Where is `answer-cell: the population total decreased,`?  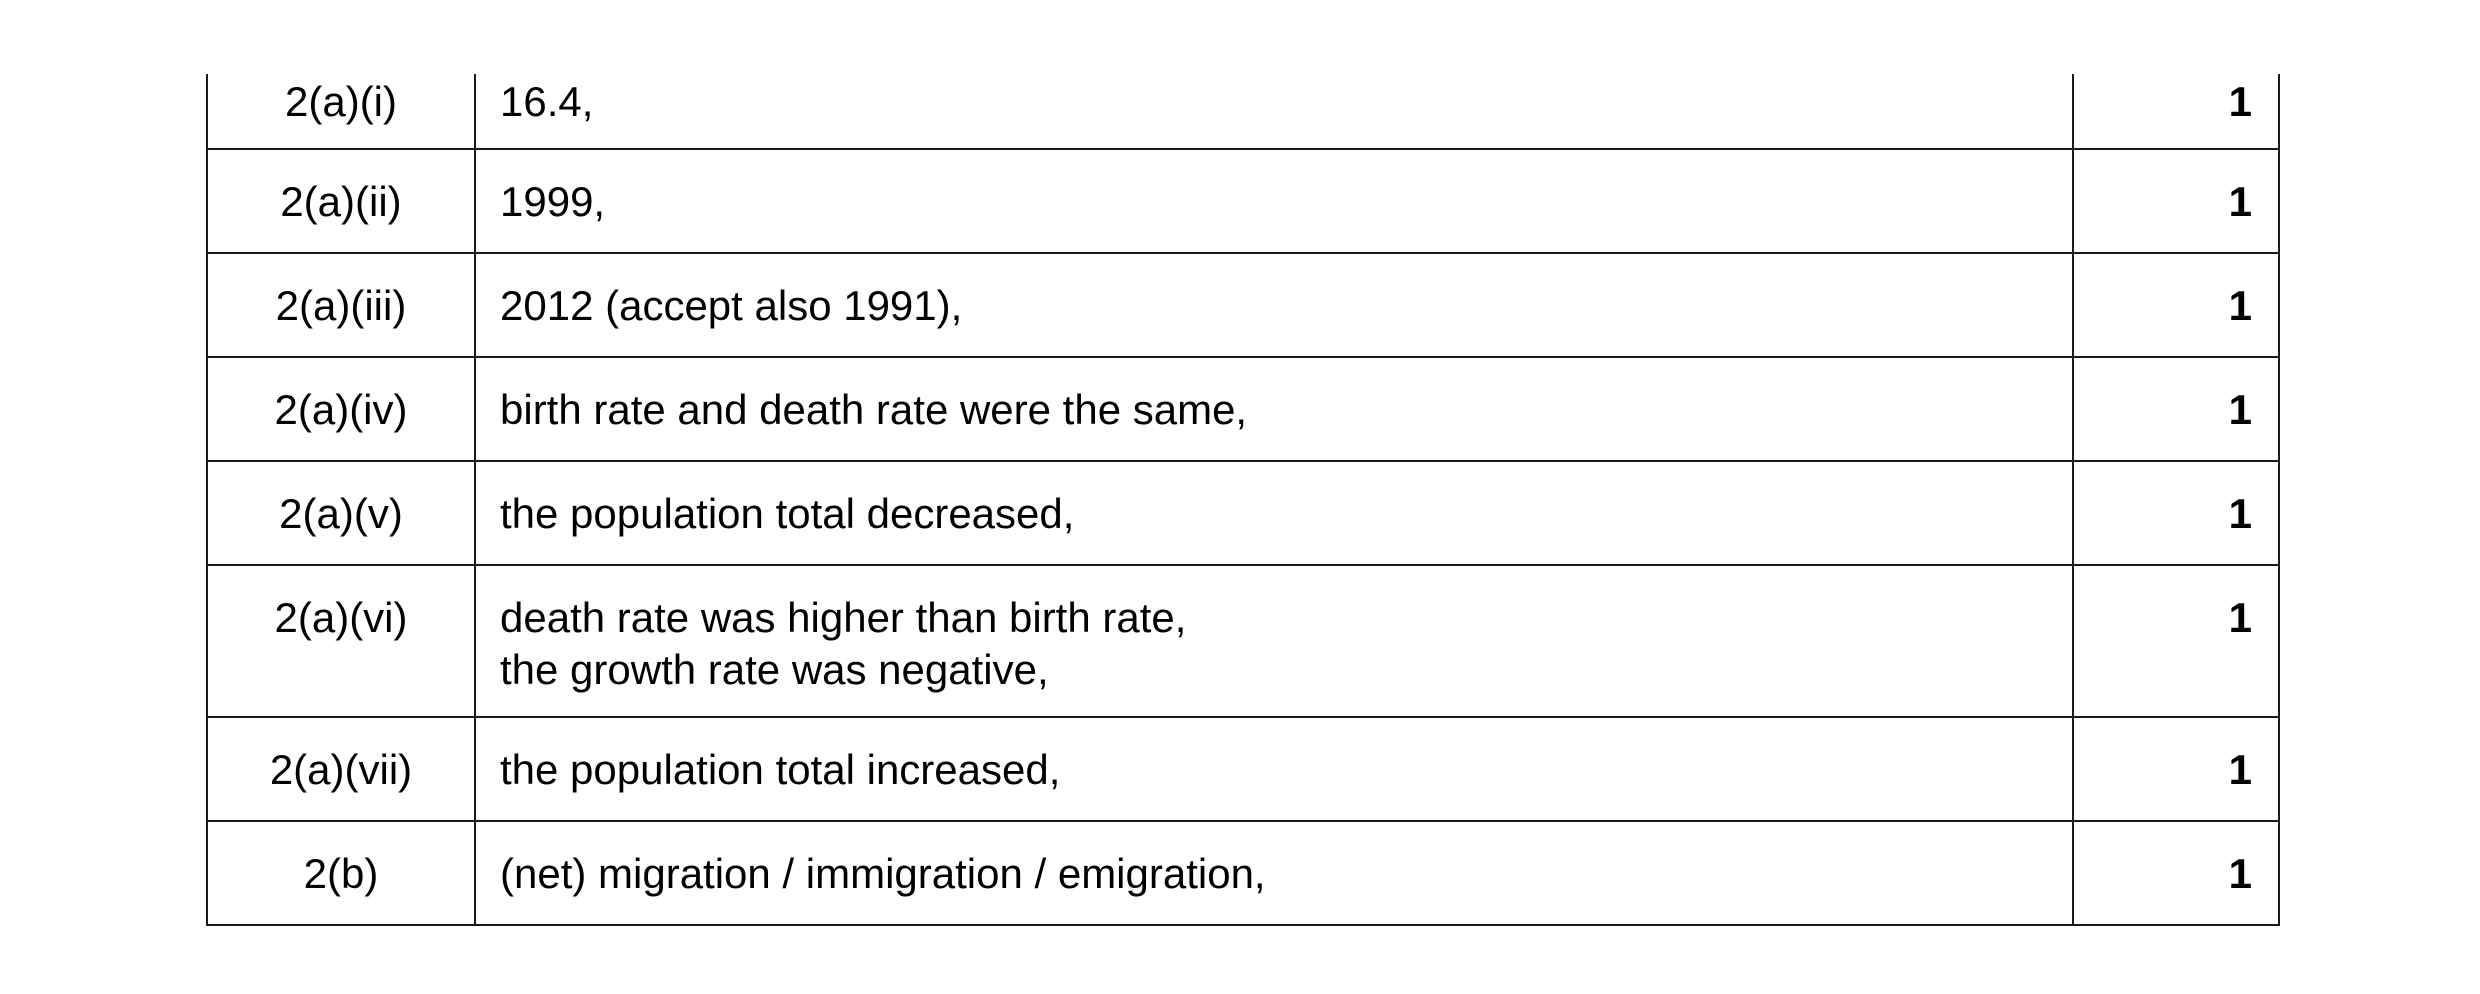 answer-cell: the population total decreased, is located at coordinates (1274, 513).